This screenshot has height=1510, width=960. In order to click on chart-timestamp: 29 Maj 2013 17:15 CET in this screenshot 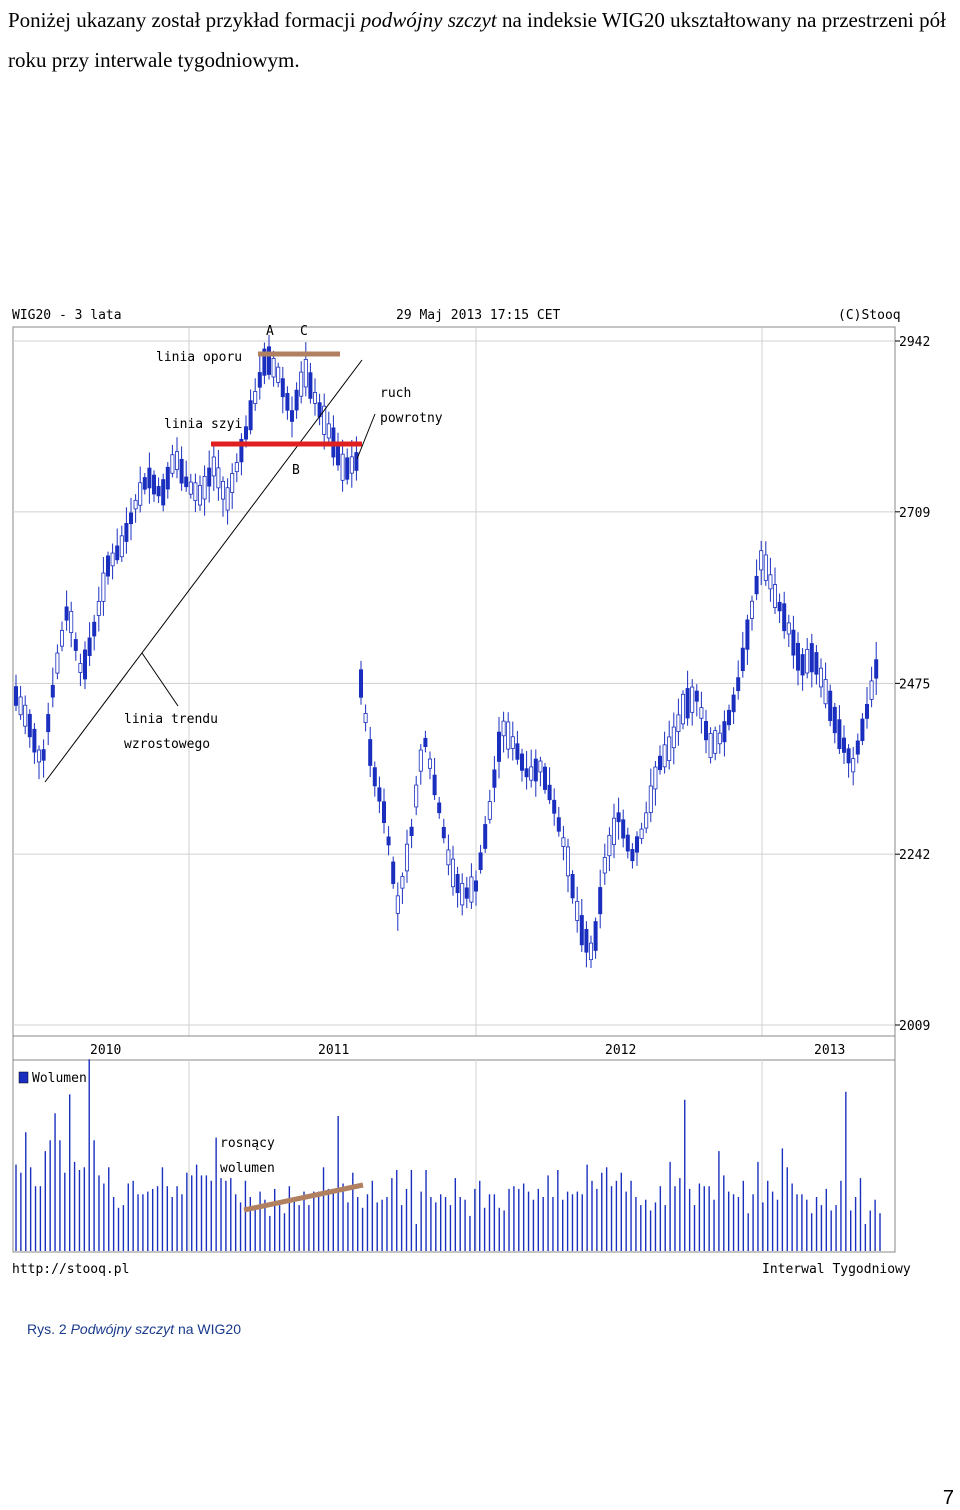, I will do `click(478, 315)`.